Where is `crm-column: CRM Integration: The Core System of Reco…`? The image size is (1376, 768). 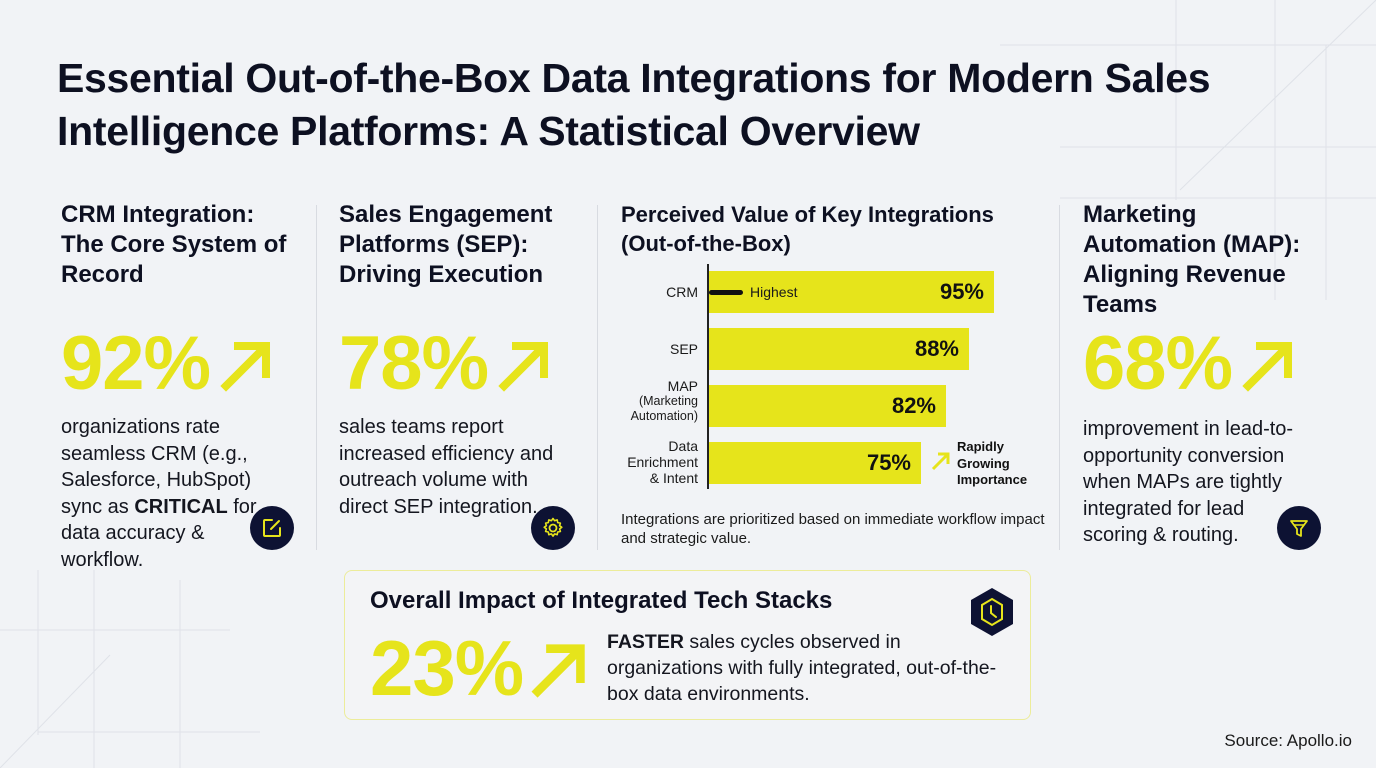 crm-column: CRM Integration: The Core System of Reco… is located at coordinates (181, 386).